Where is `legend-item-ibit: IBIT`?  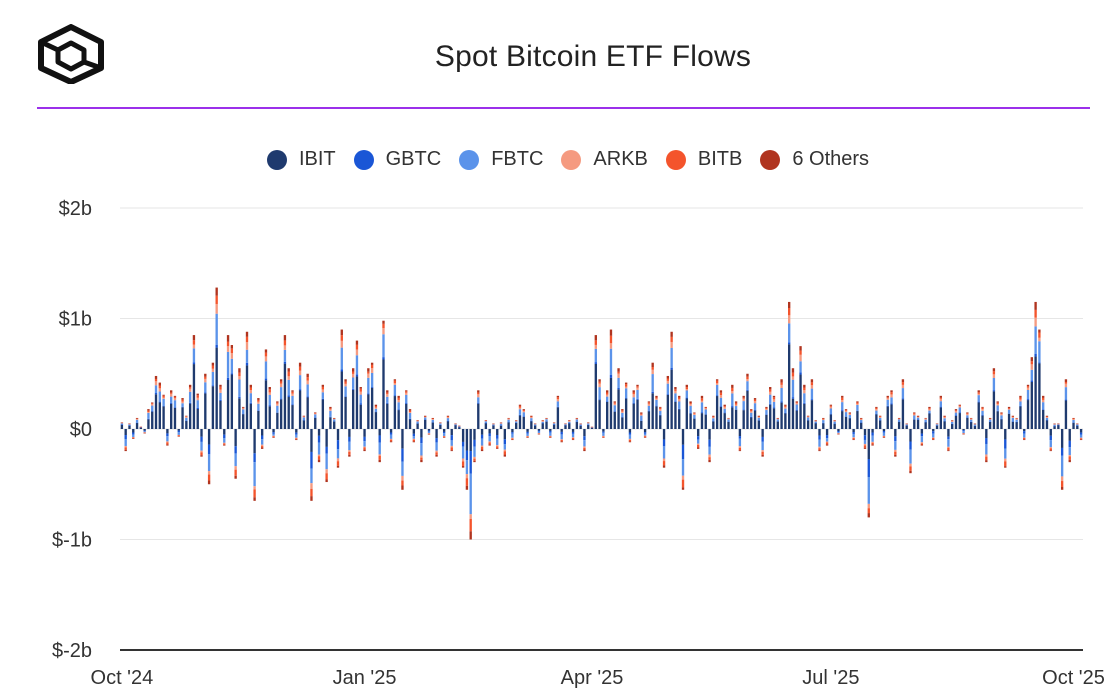
legend-item-ibit: IBIT is located at coordinates (301, 159).